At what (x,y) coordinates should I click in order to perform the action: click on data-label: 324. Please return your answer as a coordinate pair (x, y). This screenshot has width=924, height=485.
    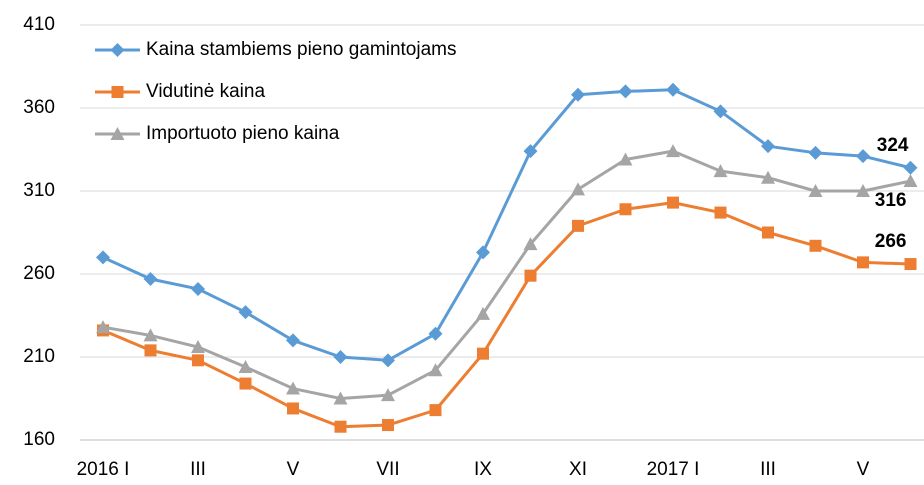
    Looking at the image, I should click on (893, 145).